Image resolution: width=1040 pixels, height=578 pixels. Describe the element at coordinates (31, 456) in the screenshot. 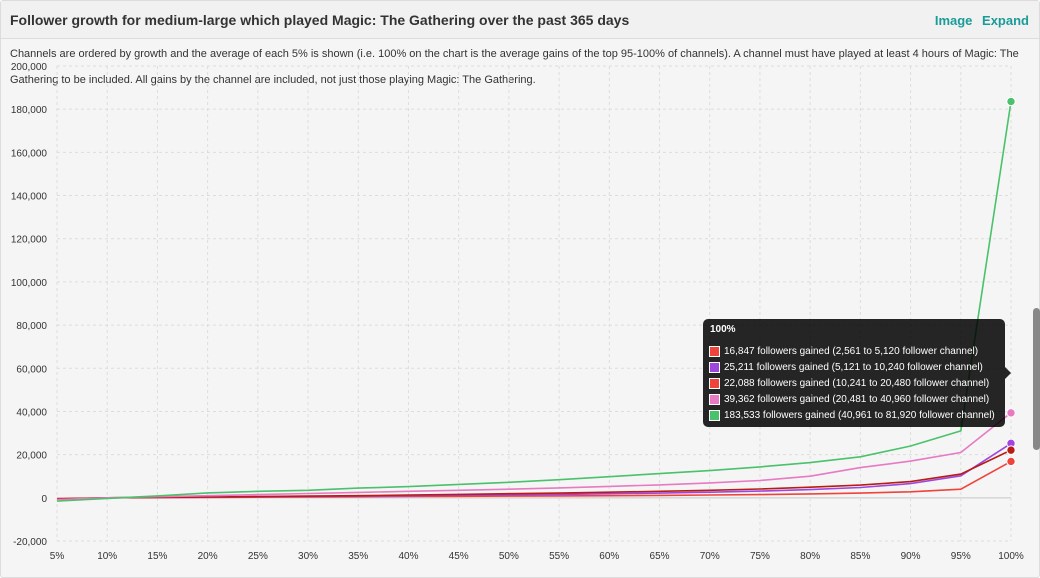

I see `y-tick-label: 20,000` at that location.